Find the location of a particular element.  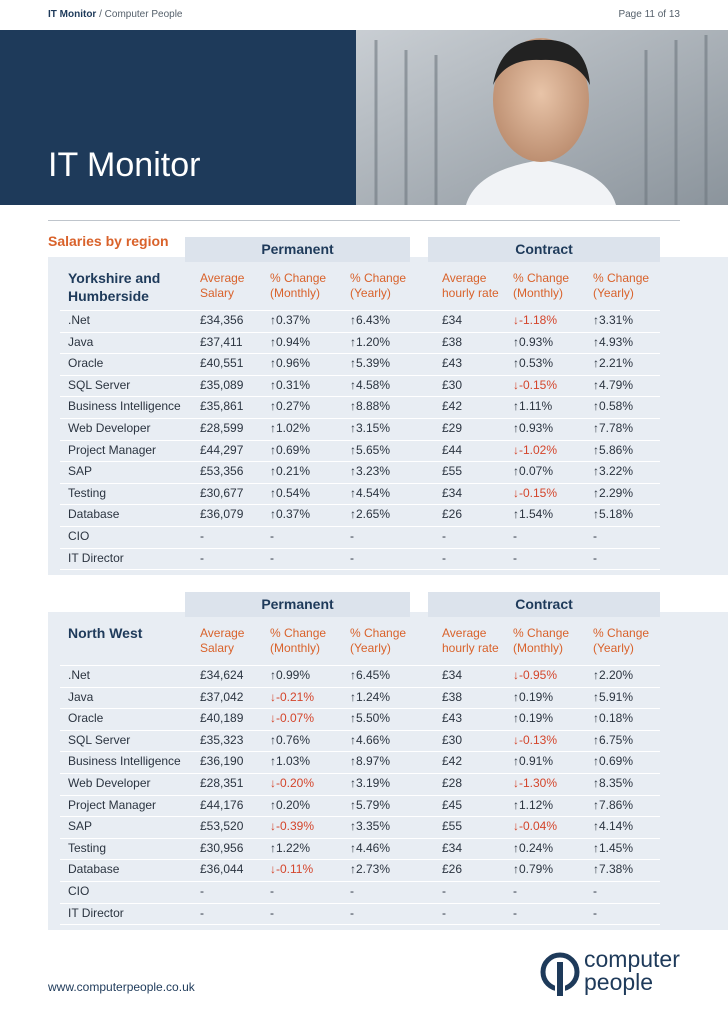

table-cell: £45 is located at coordinates (452, 804).